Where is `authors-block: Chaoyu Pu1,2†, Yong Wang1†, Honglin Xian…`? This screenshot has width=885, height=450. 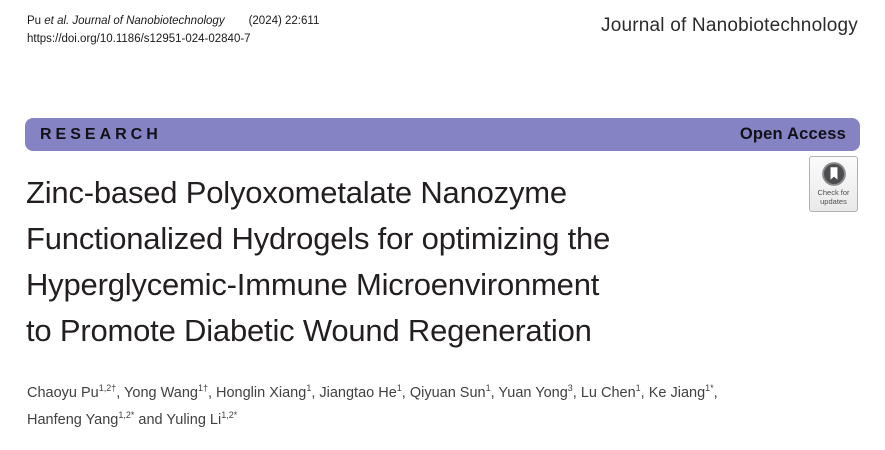 authors-block: Chaoyu Pu1,2†, Yong Wang1†, Honglin Xian… is located at coordinates (442, 407).